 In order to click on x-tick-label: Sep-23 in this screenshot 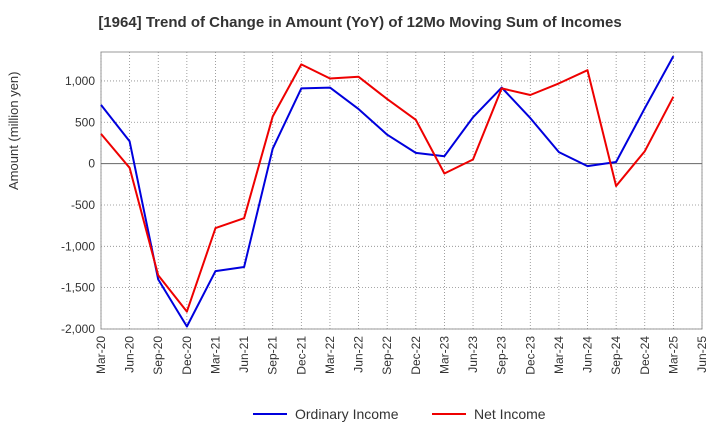, I will do `click(502, 355)`.